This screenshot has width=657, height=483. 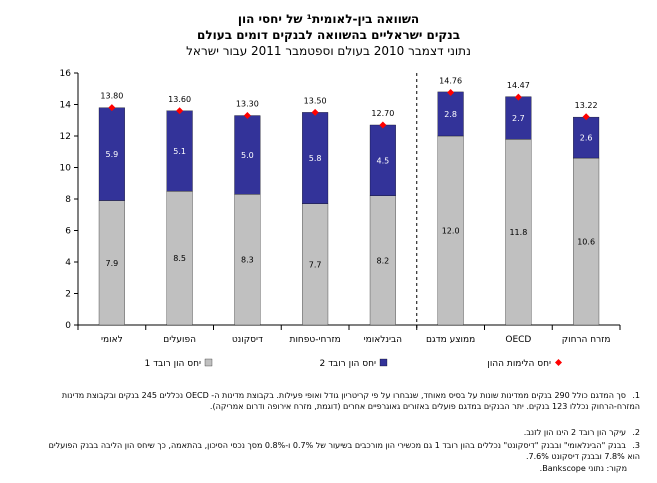 I want to click on bar-value-label: 2.6, so click(x=586, y=138).